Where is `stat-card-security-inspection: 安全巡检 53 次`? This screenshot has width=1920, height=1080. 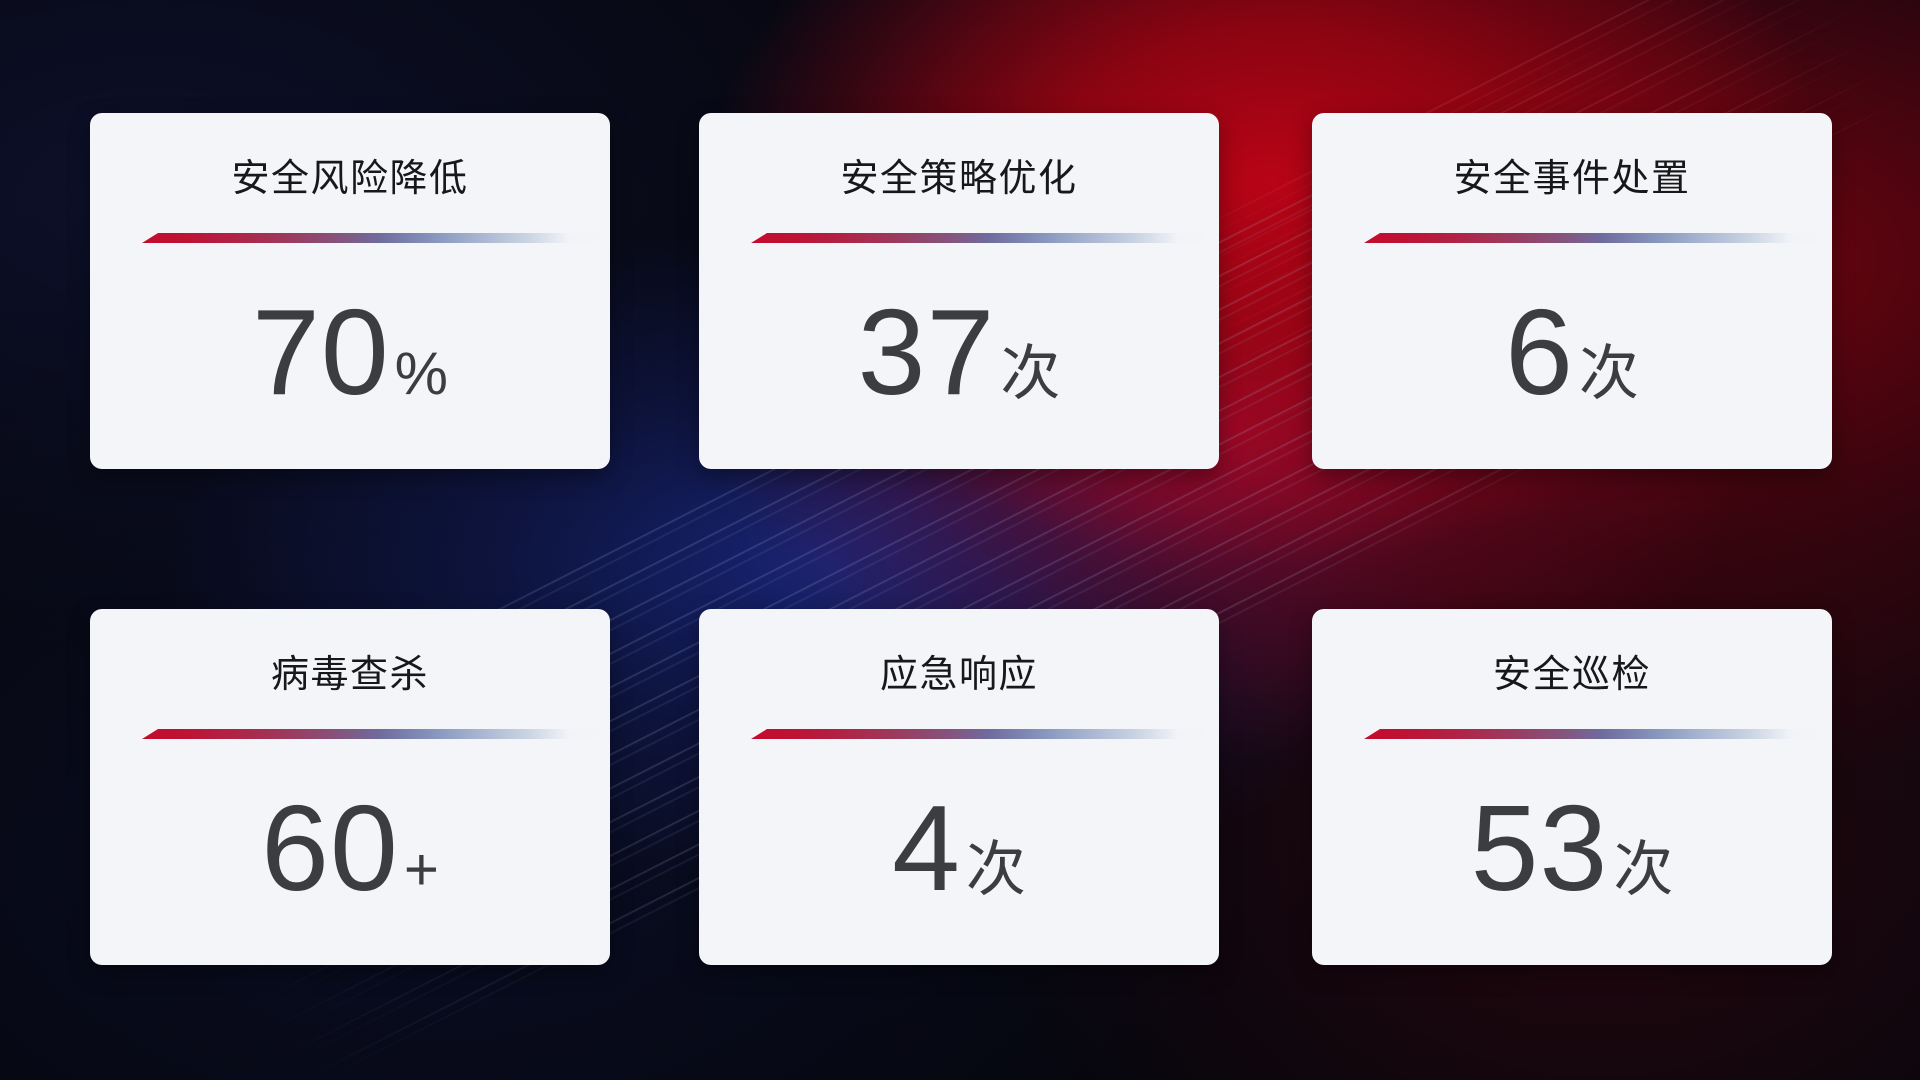
stat-card-security-inspection: 安全巡检 53 次 is located at coordinates (1572, 787).